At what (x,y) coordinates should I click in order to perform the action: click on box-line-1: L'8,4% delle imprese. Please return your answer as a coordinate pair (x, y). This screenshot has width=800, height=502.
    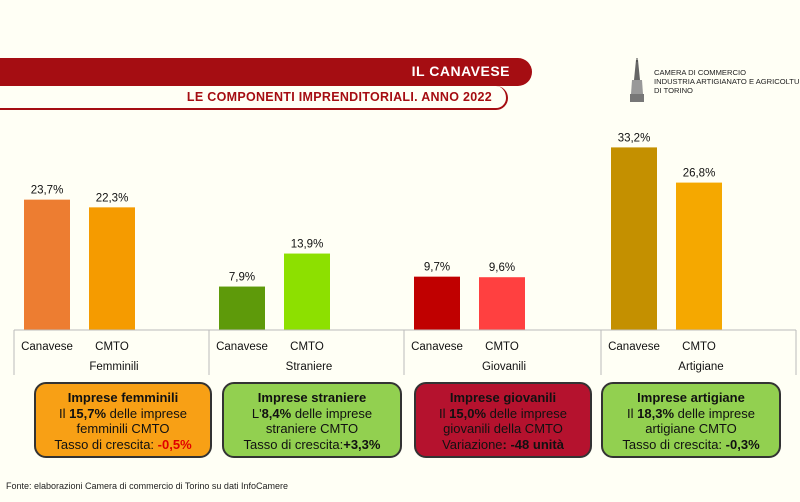
    Looking at the image, I should click on (312, 413).